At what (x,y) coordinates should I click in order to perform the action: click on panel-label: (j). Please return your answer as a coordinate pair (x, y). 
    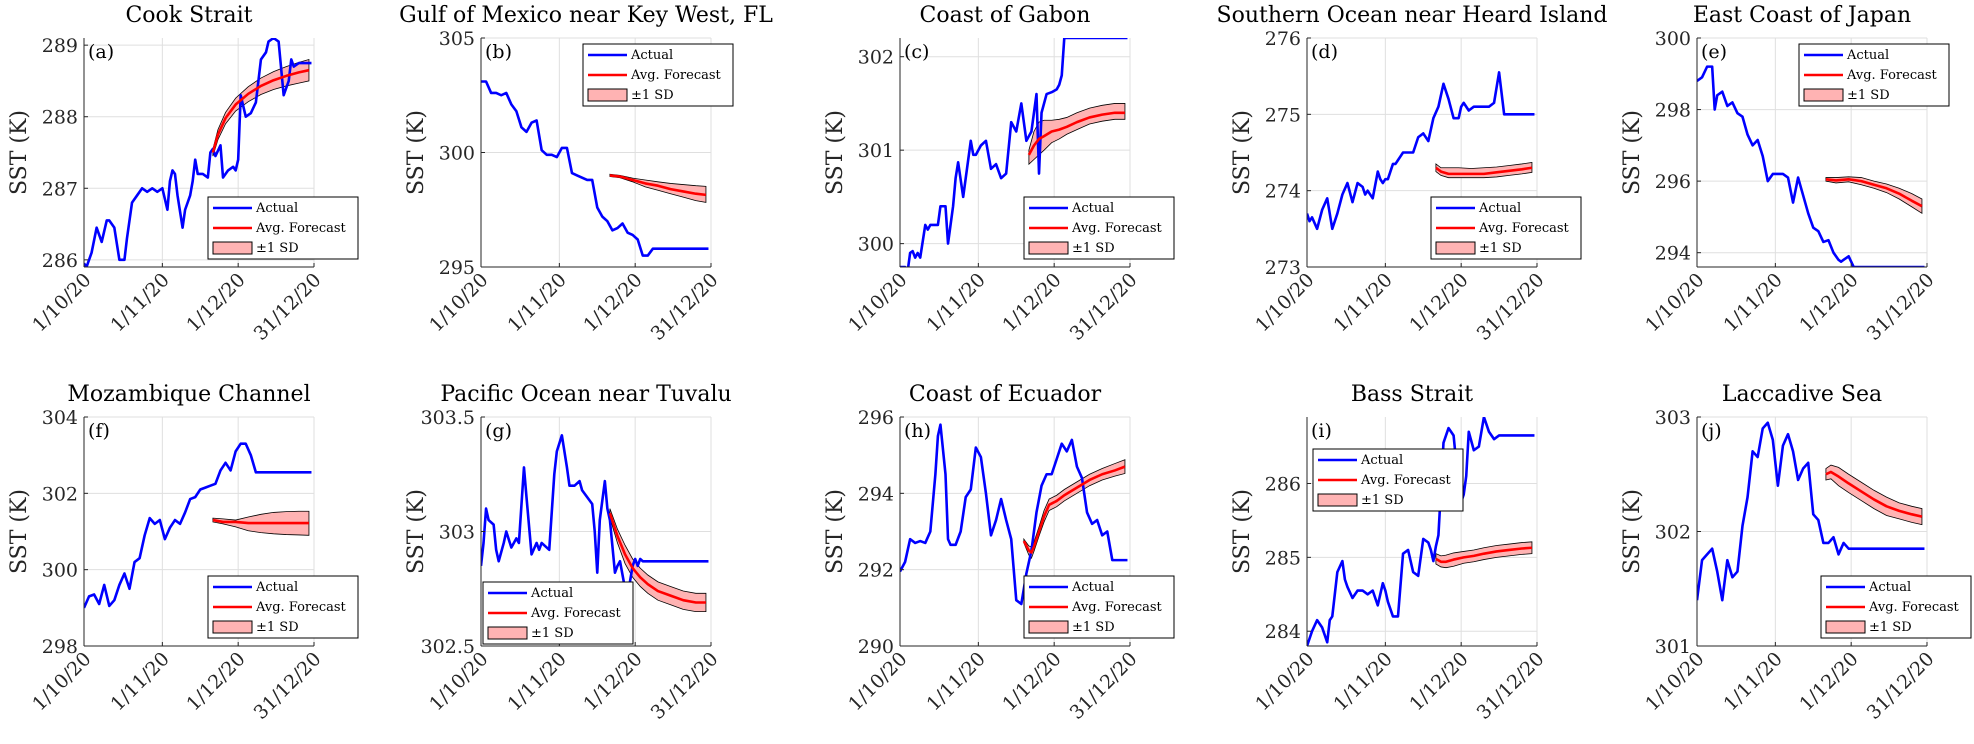
    Looking at the image, I should click on (1711, 431).